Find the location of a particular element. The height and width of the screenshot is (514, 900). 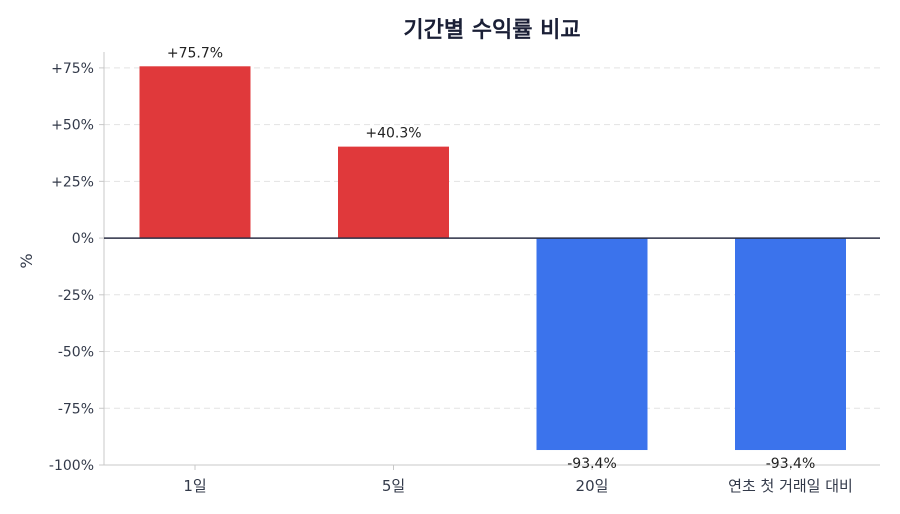

chart-title: 기간별 수익률 비교 is located at coordinates (491, 30).